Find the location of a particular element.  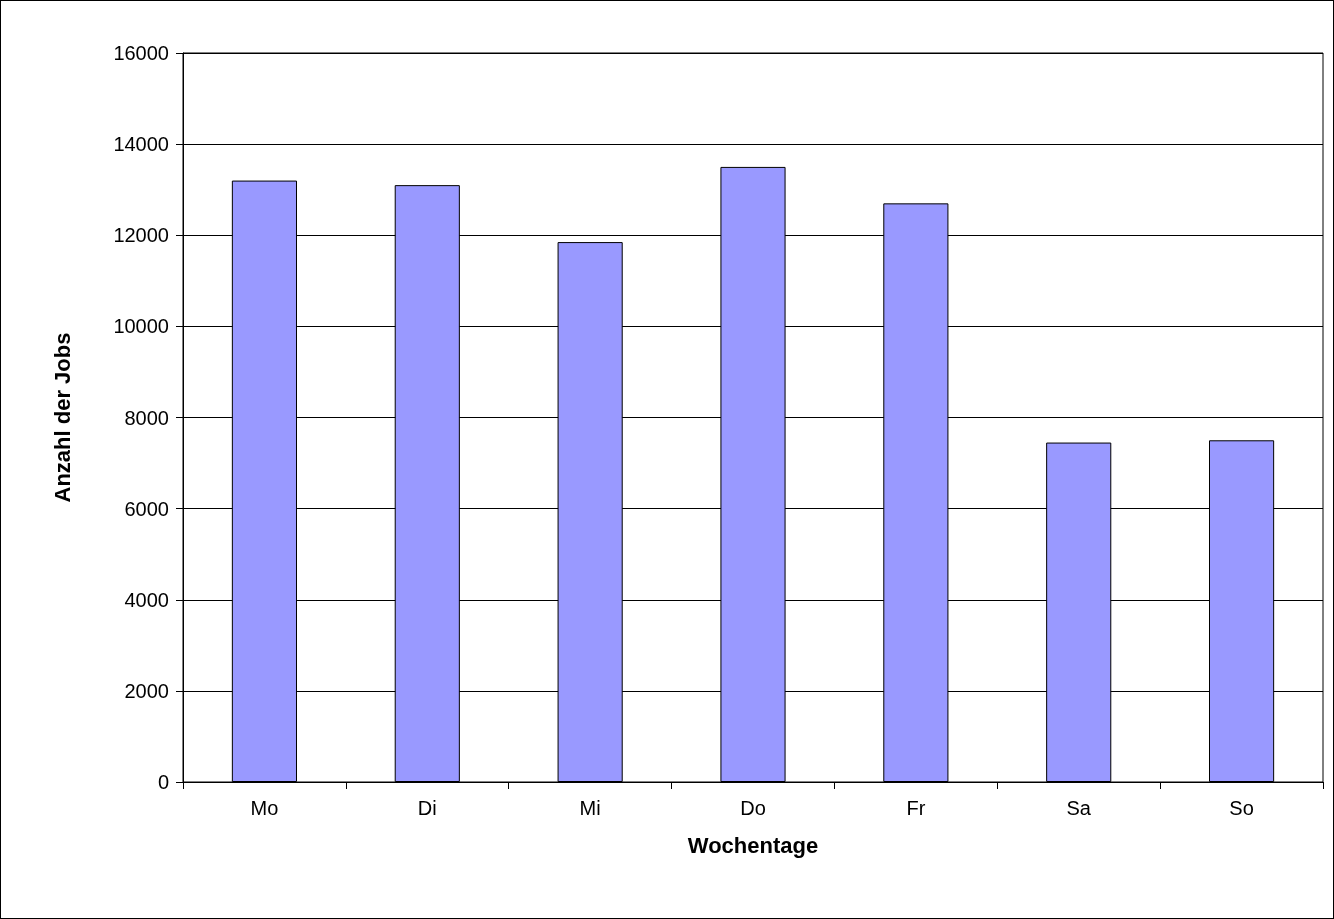

x-tick-label: Mi is located at coordinates (590, 808).